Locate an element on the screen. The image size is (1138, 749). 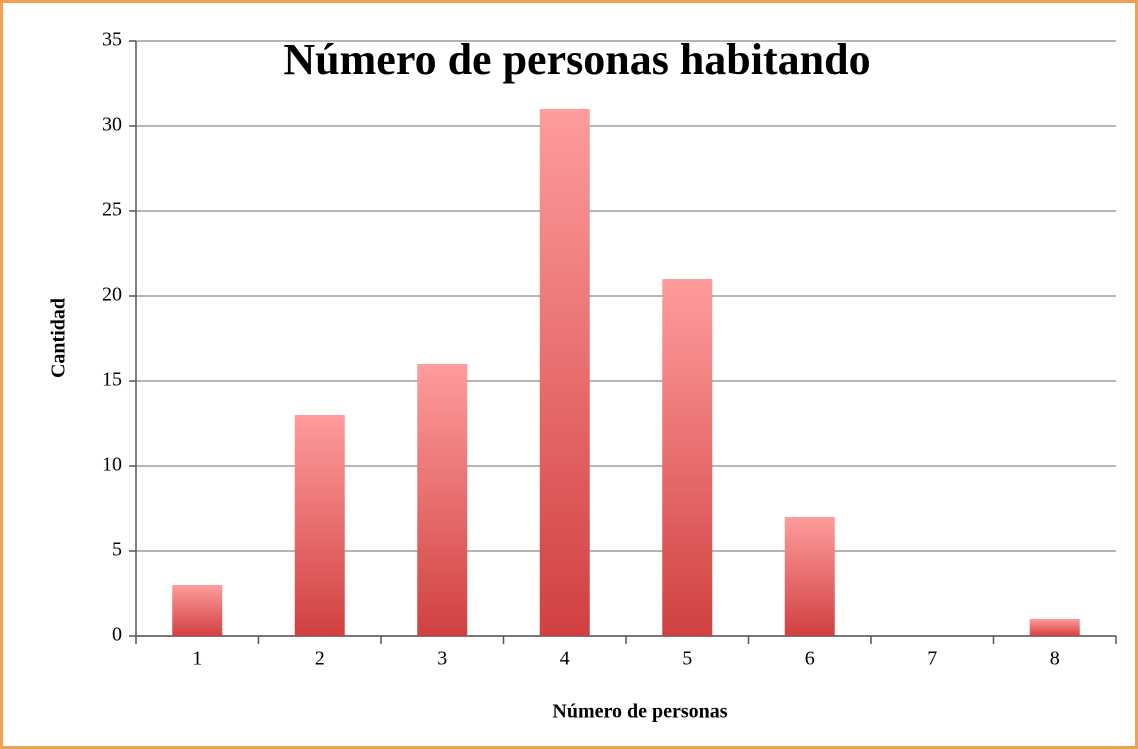
x-tick-label: 8 is located at coordinates (1055, 659).